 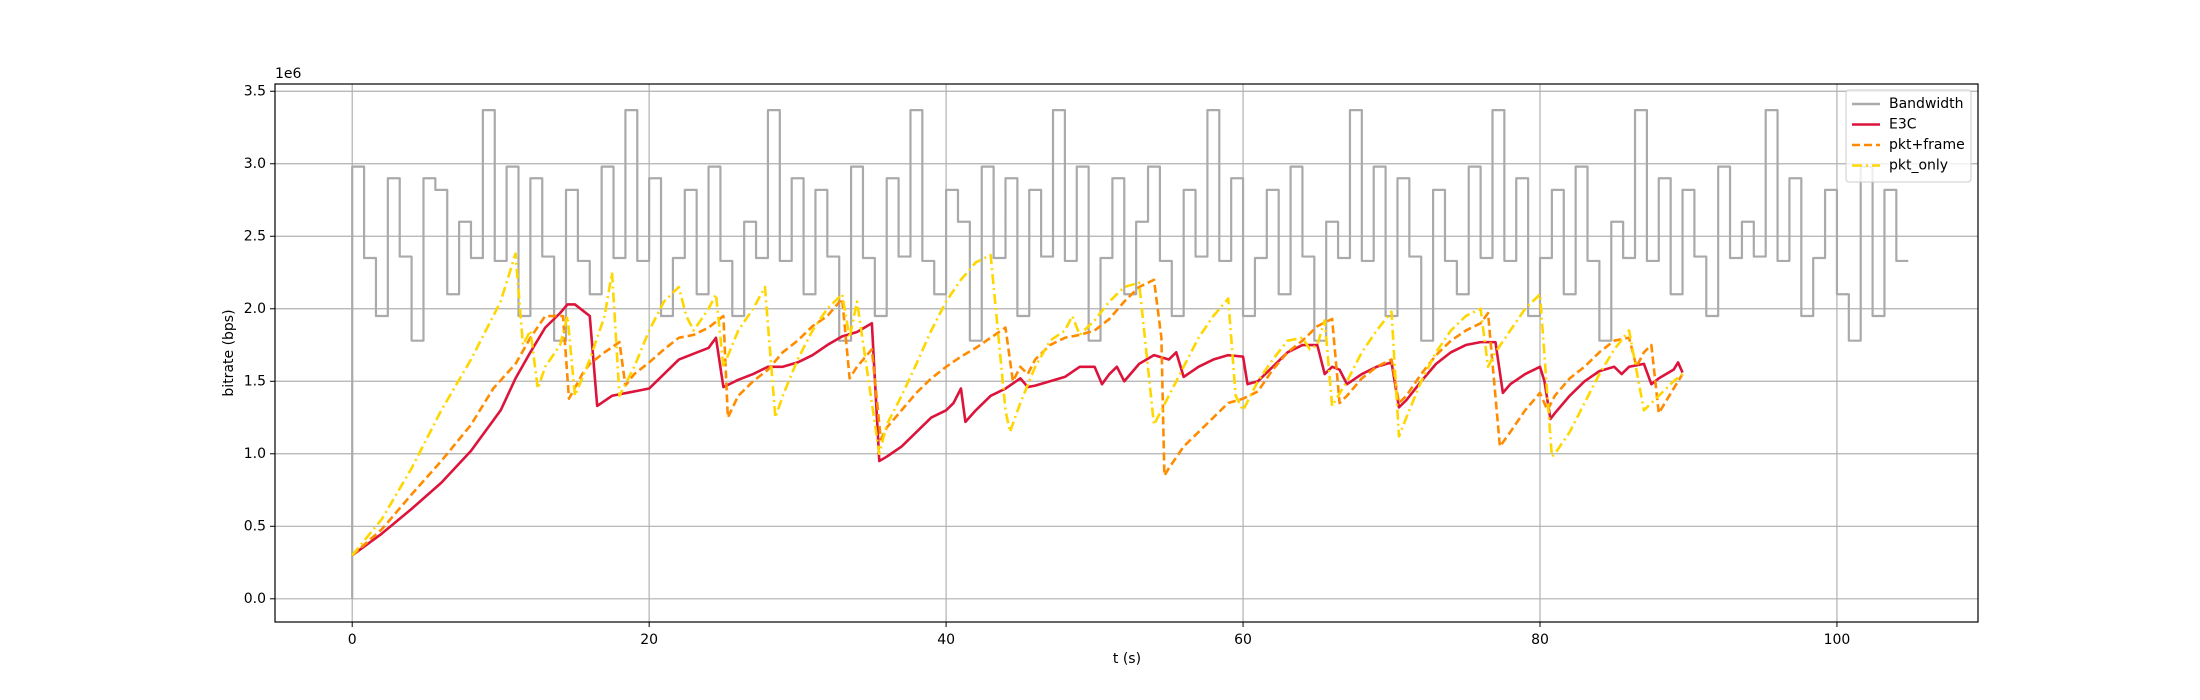 I want to click on y-axis-label: bitrate (bps), so click(x=229, y=352).